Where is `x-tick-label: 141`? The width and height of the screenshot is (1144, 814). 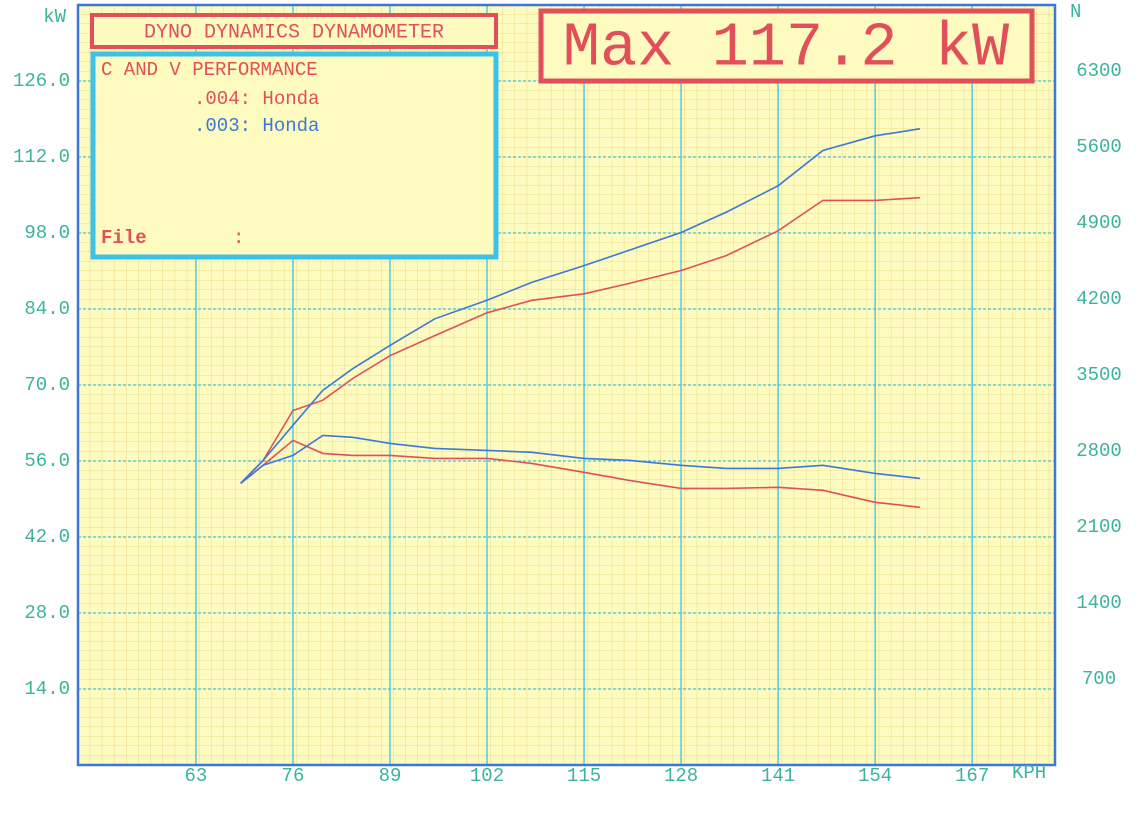 x-tick-label: 141 is located at coordinates (778, 776).